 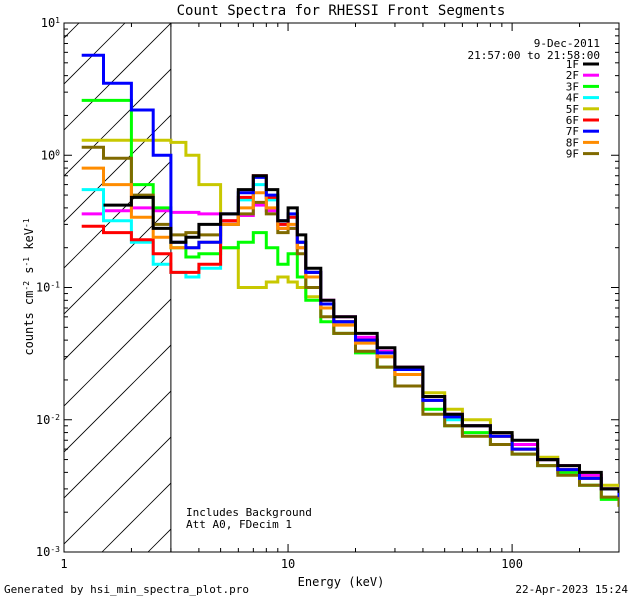 What do you see at coordinates (572, 98) in the screenshot?
I see `legend-label-4f: 4F` at bounding box center [572, 98].